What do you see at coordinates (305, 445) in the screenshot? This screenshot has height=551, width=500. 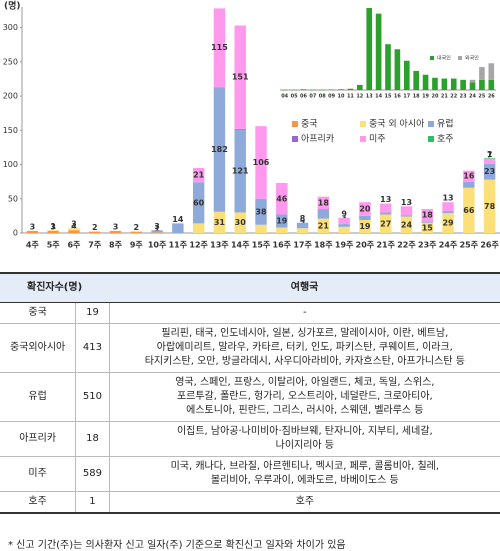 I see `countries-line: 나이지리아 등` at bounding box center [305, 445].